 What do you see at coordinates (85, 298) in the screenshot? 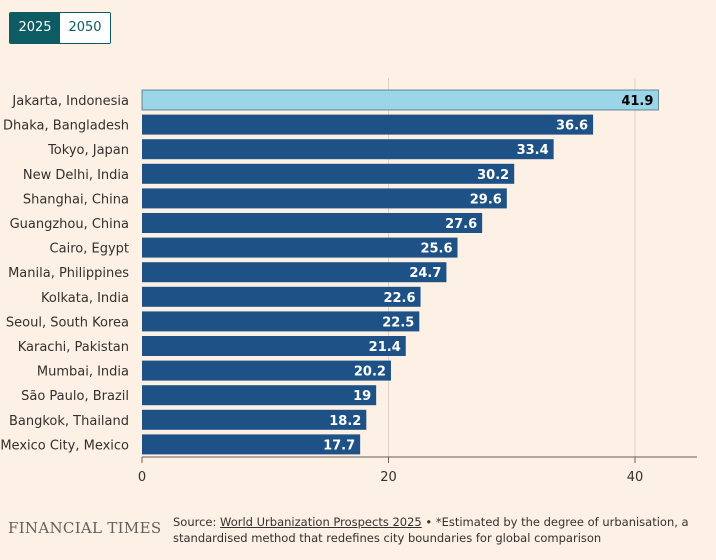
I see `category-label: Kolkata, India` at bounding box center [85, 298].